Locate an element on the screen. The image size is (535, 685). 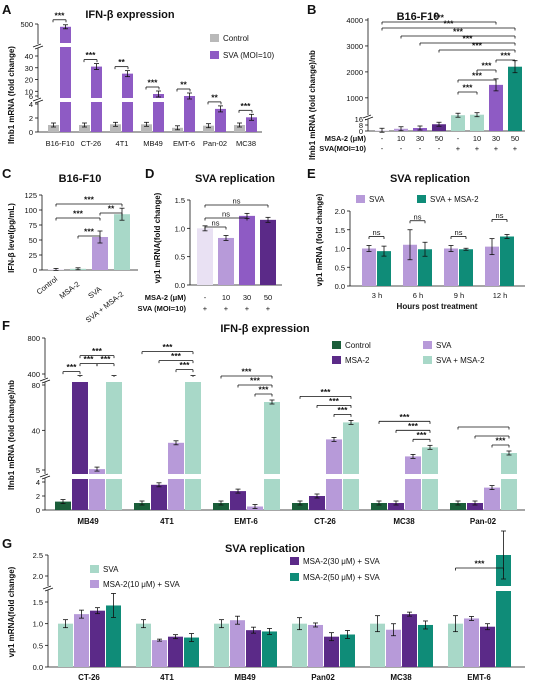
chart-title: B16-F10 is located at coordinates (80, 179).